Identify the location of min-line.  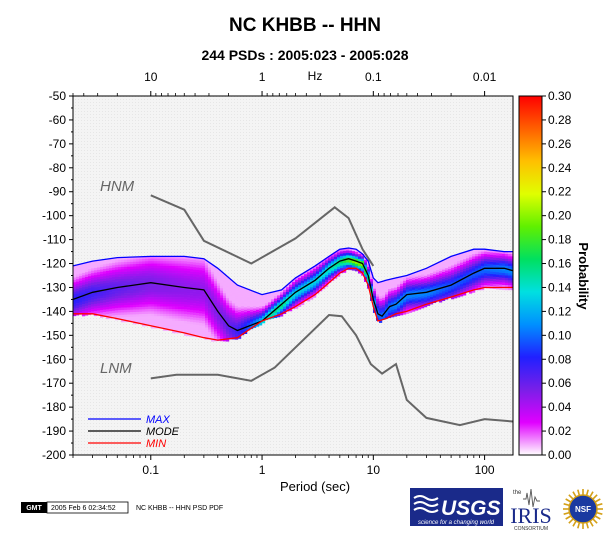
(293, 304).